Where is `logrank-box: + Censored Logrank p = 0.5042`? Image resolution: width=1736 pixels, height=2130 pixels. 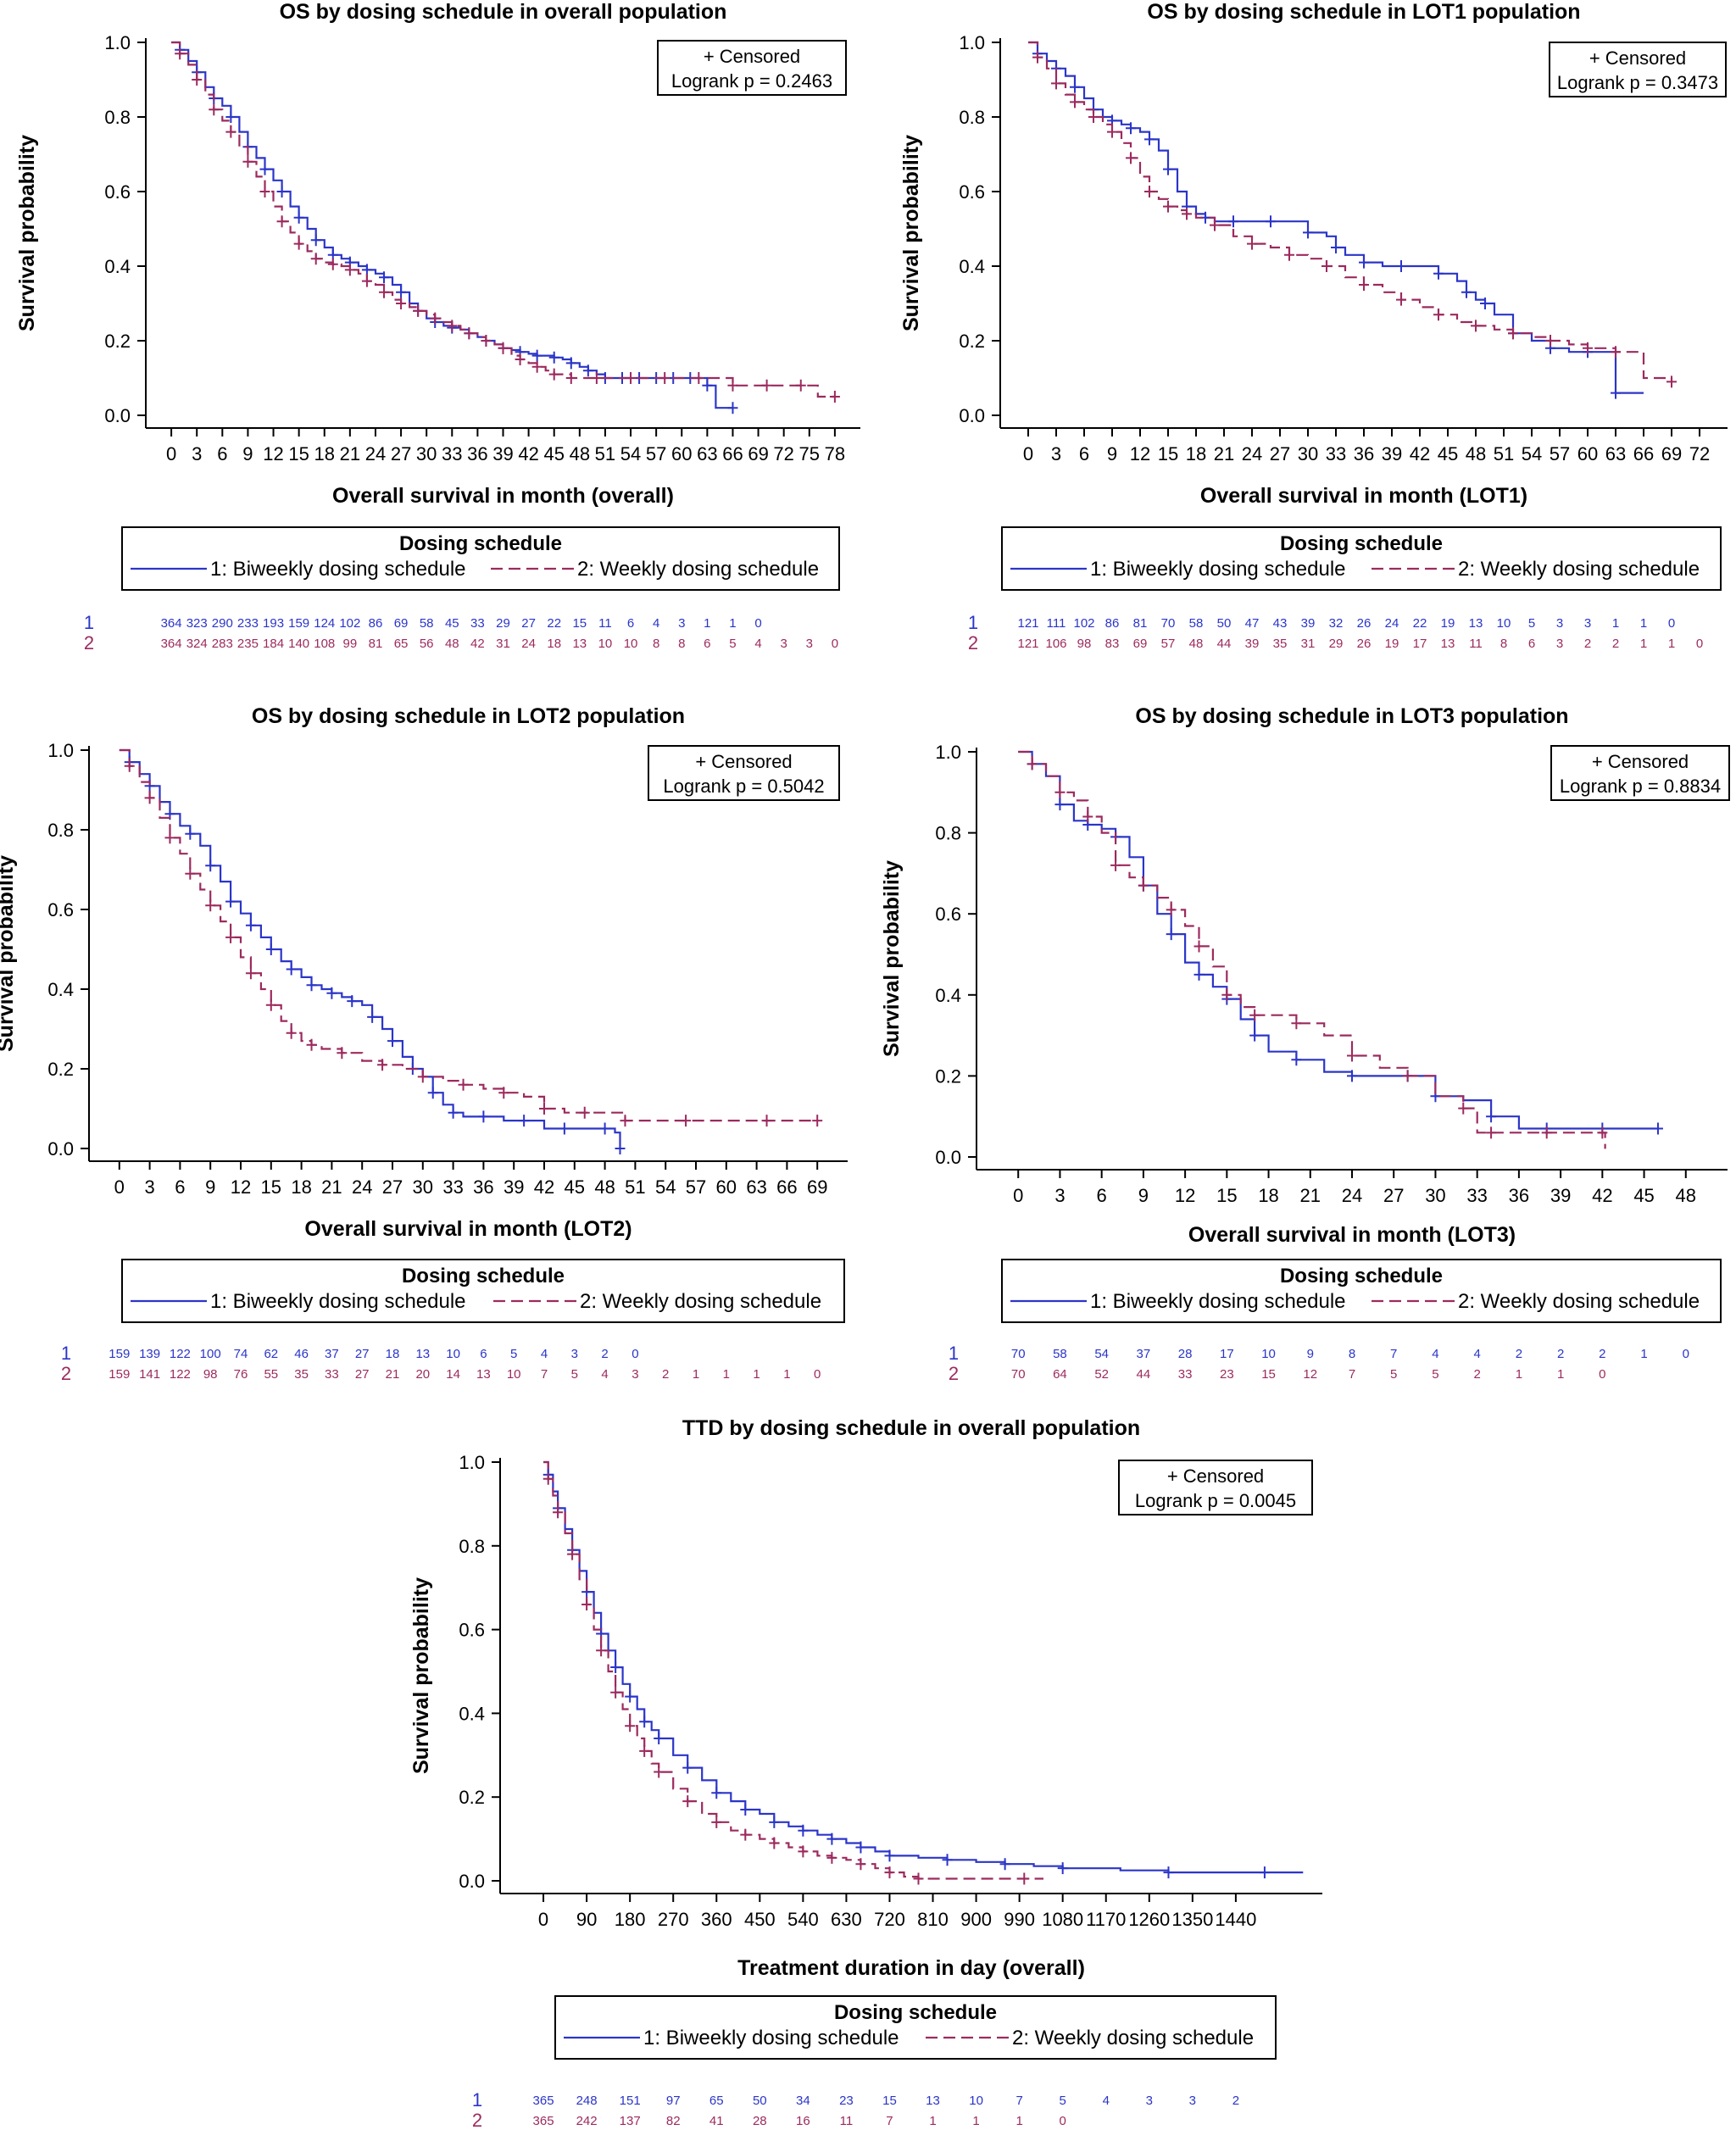 logrank-box: + Censored Logrank p = 0.5042 is located at coordinates (744, 773).